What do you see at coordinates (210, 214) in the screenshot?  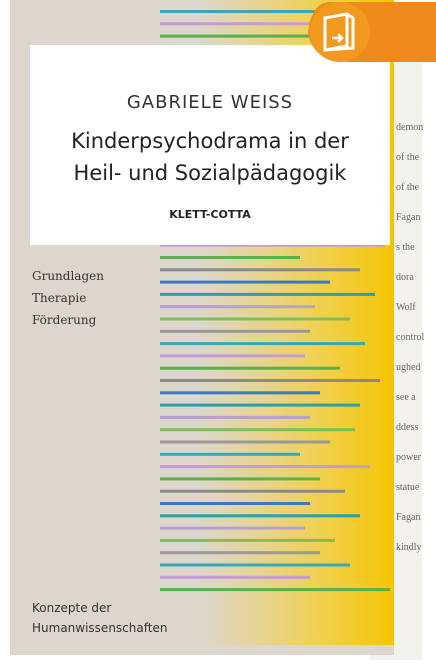 I see `publisher: KLETT-COTTA` at bounding box center [210, 214].